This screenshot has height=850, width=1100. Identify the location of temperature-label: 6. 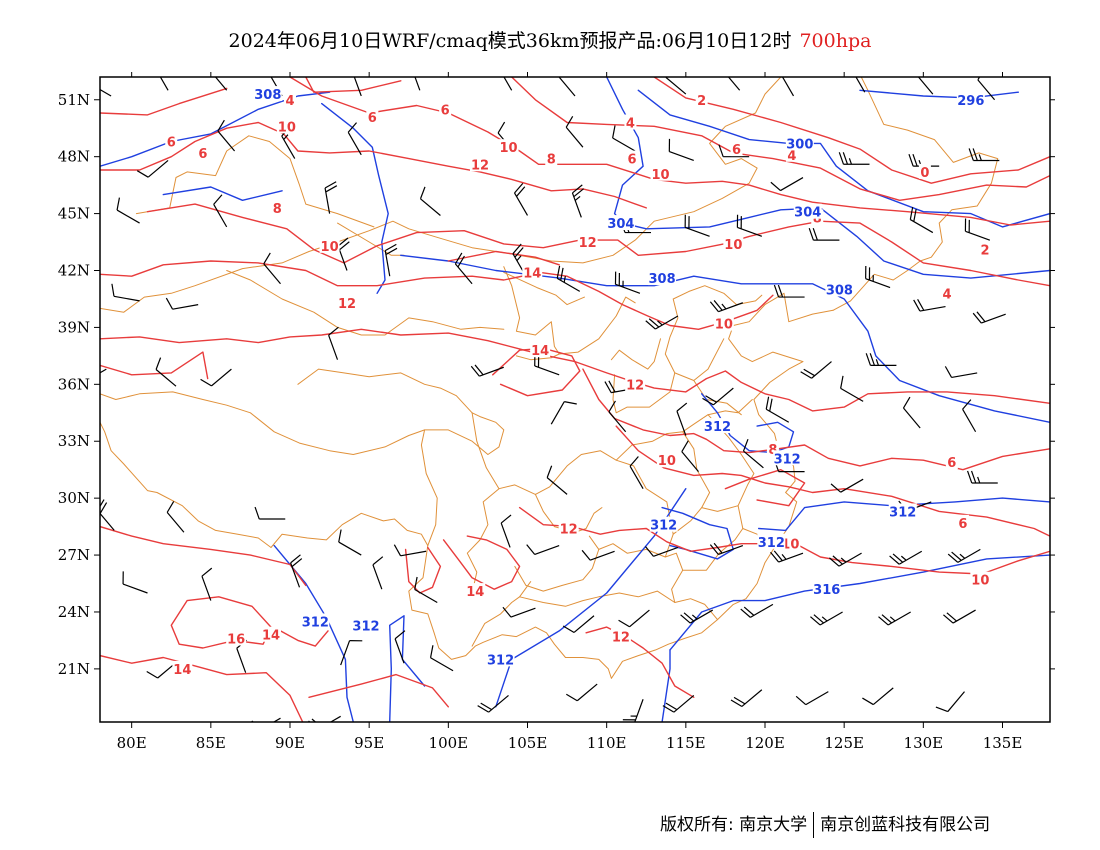
(962, 524).